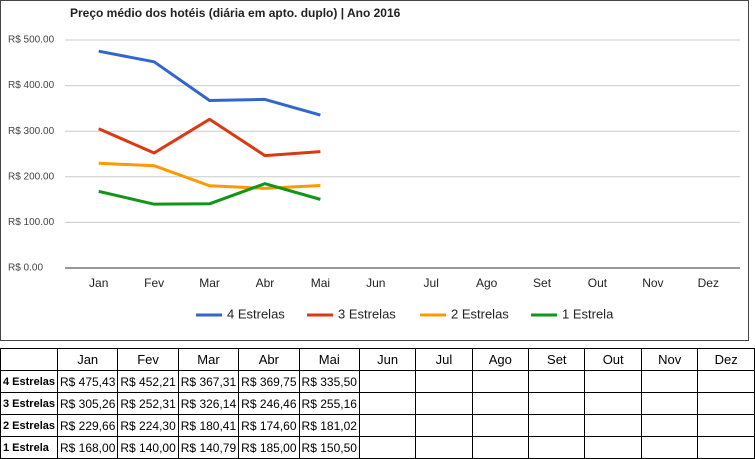  I want to click on value-cell: R$ 180,41, so click(208, 425).